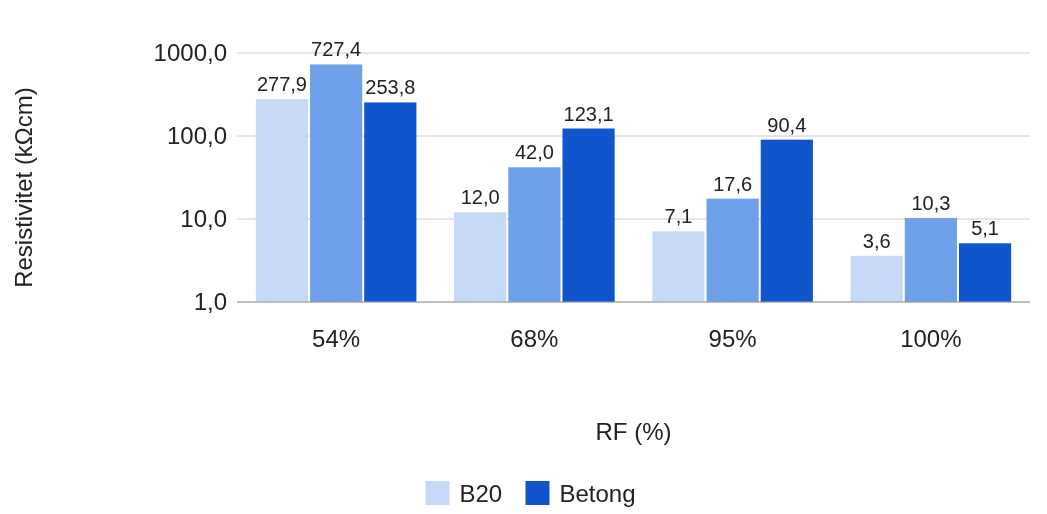 This screenshot has height=514, width=1047. What do you see at coordinates (787, 124) in the screenshot?
I see `data-label: 90,4` at bounding box center [787, 124].